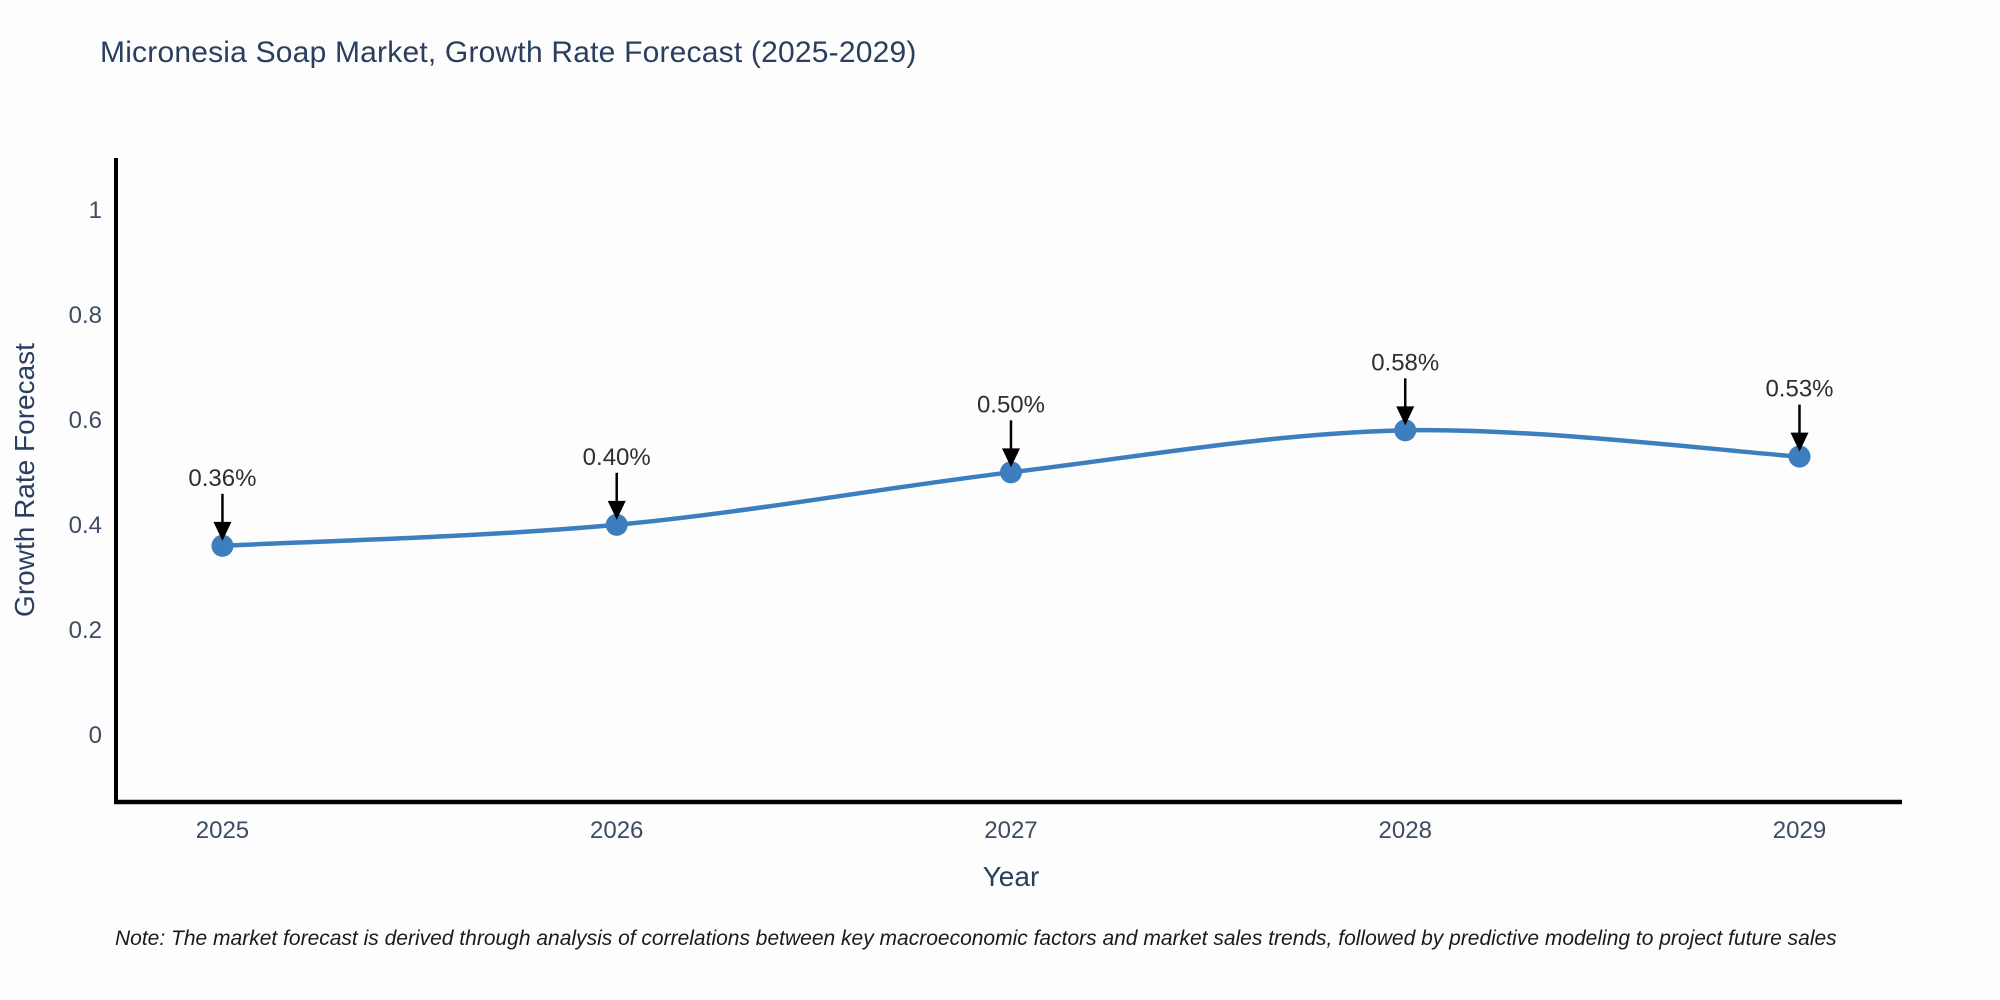 Image resolution: width=2000 pixels, height=1000 pixels. Describe the element at coordinates (617, 457) in the screenshot. I see `annotation-label: 0.40%` at that location.